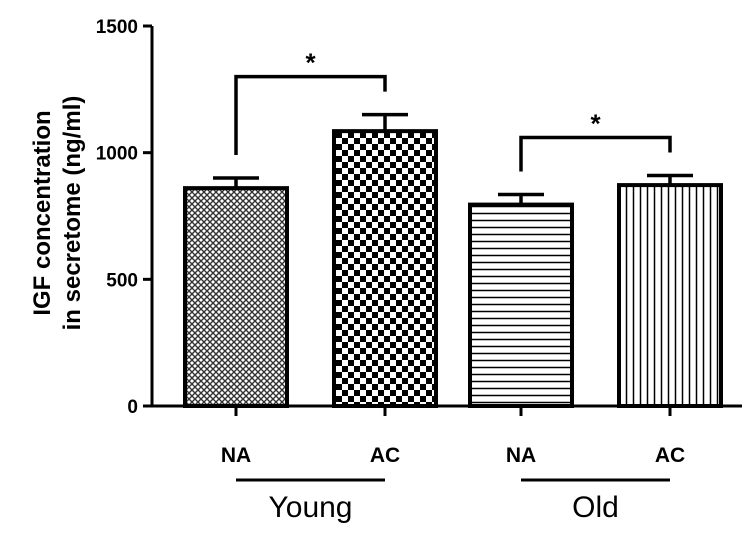  Describe the element at coordinates (310, 63) in the screenshot. I see `significance-star-0: *` at that location.